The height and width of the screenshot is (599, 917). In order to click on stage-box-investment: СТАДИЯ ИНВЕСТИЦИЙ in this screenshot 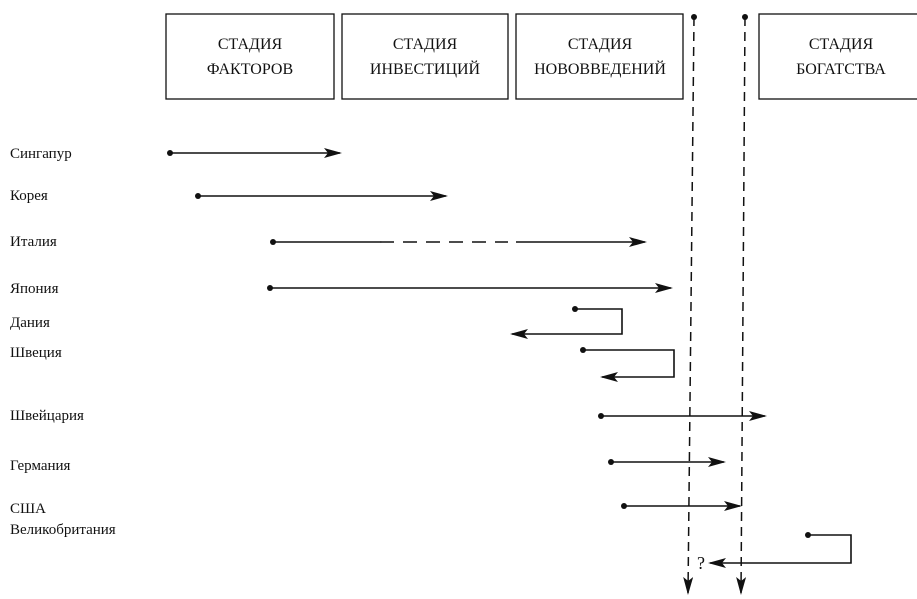, I will do `click(425, 56)`.